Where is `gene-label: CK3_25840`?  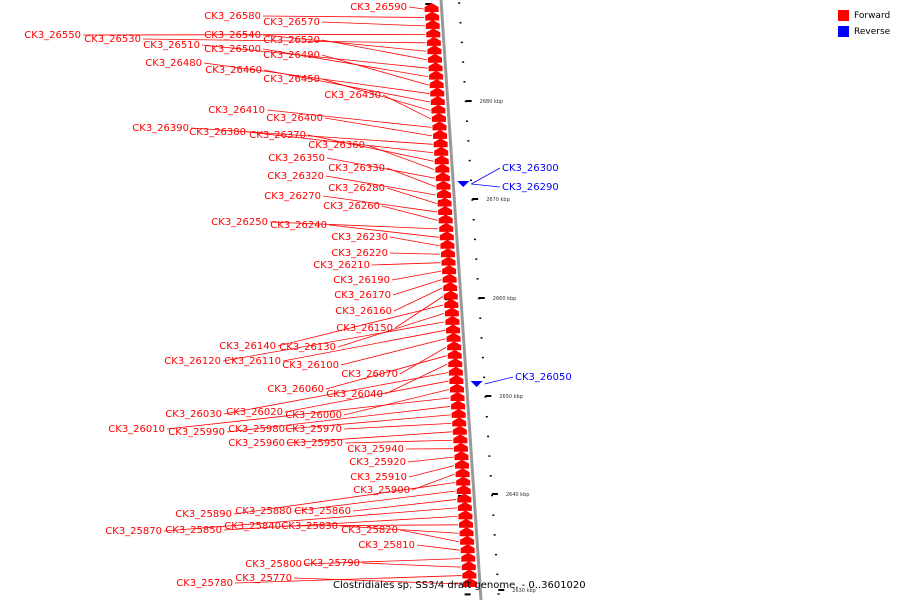
gene-label: CK3_25840 is located at coordinates (252, 526).